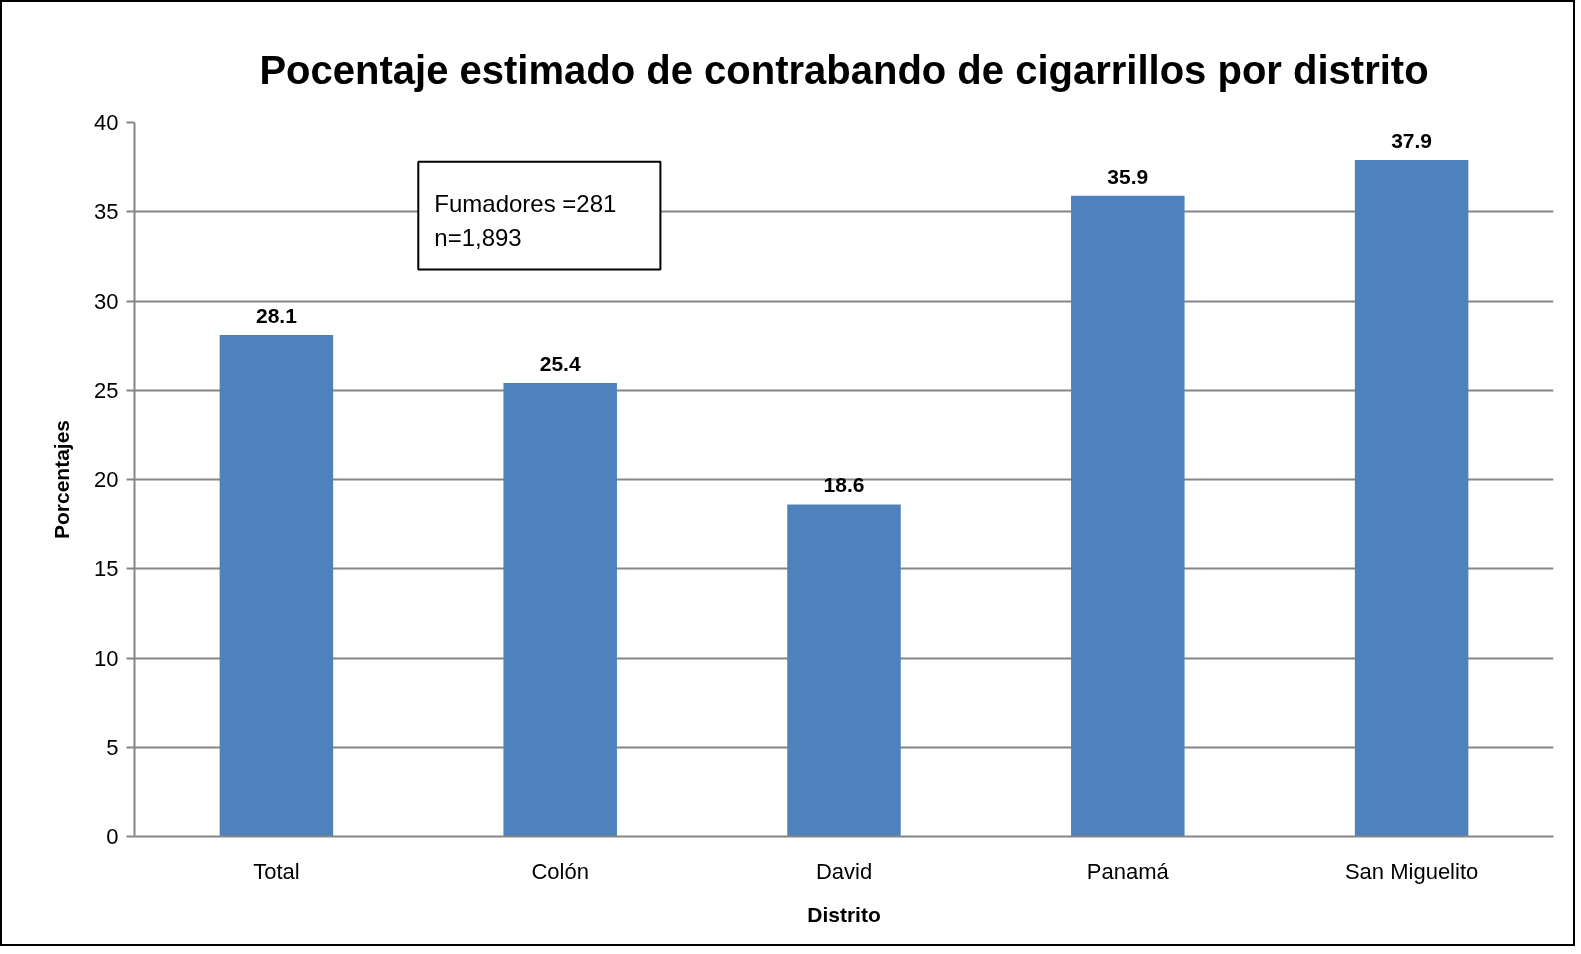 The image size is (1581, 954). What do you see at coordinates (1128, 871) in the screenshot?
I see `x-tick-label: Panamá` at bounding box center [1128, 871].